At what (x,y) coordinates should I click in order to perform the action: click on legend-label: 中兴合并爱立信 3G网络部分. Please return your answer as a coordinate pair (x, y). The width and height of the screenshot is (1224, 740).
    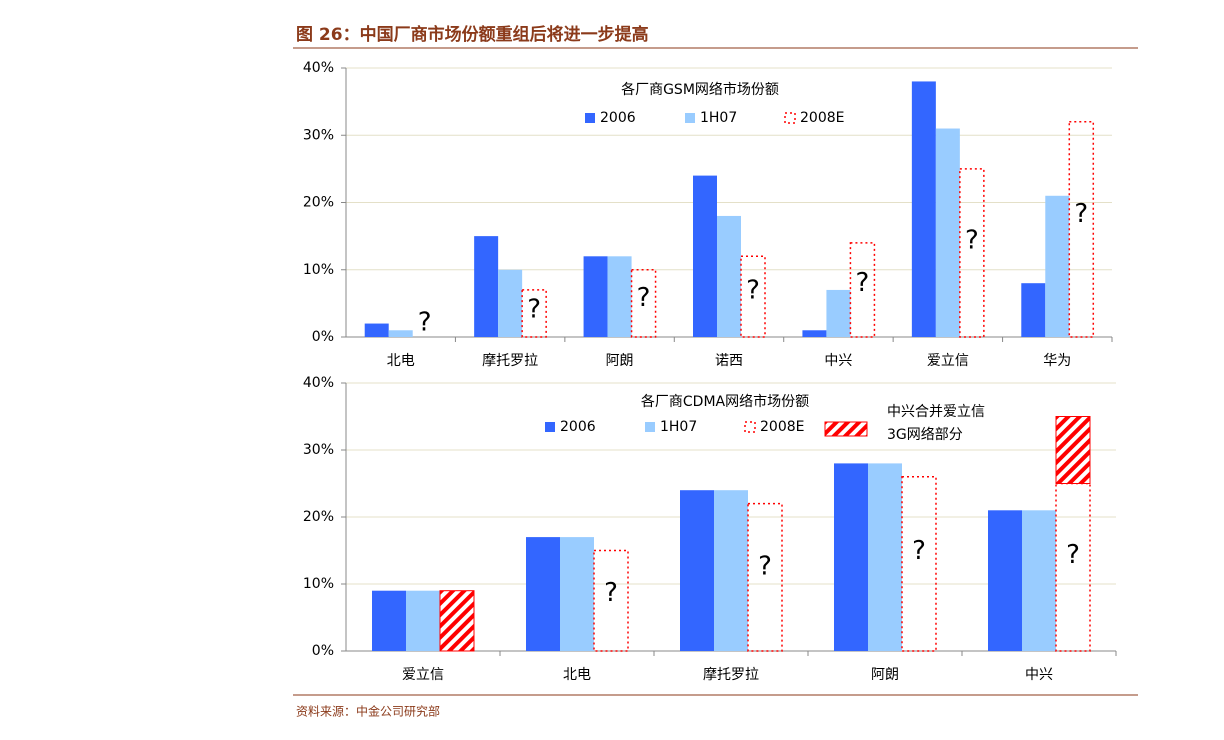
    Looking at the image, I should click on (936, 423).